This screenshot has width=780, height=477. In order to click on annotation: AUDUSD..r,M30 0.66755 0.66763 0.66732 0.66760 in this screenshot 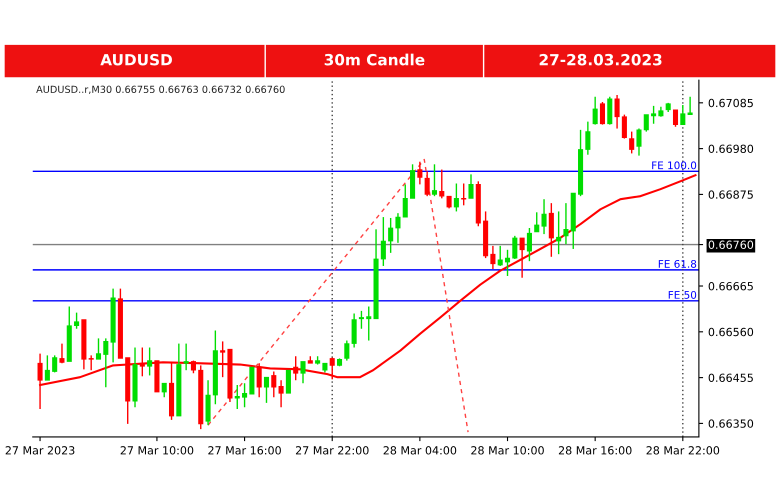, I will do `click(160, 90)`.